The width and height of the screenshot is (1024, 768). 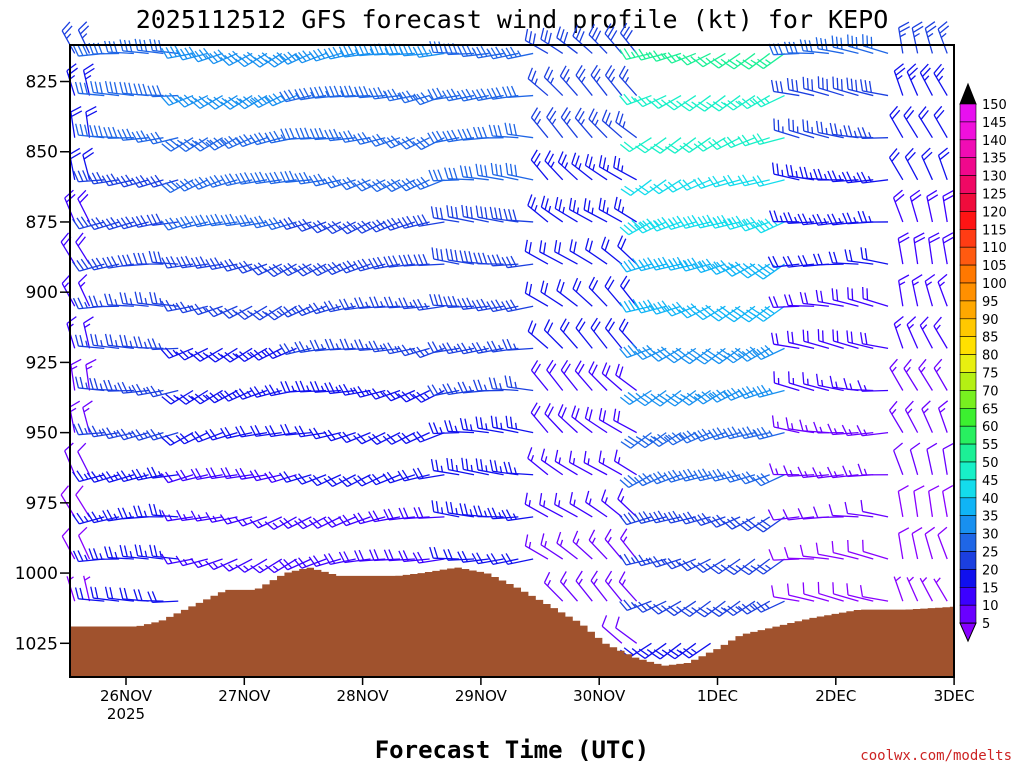 I want to click on colorbar-level-label: 95, so click(x=990, y=302).